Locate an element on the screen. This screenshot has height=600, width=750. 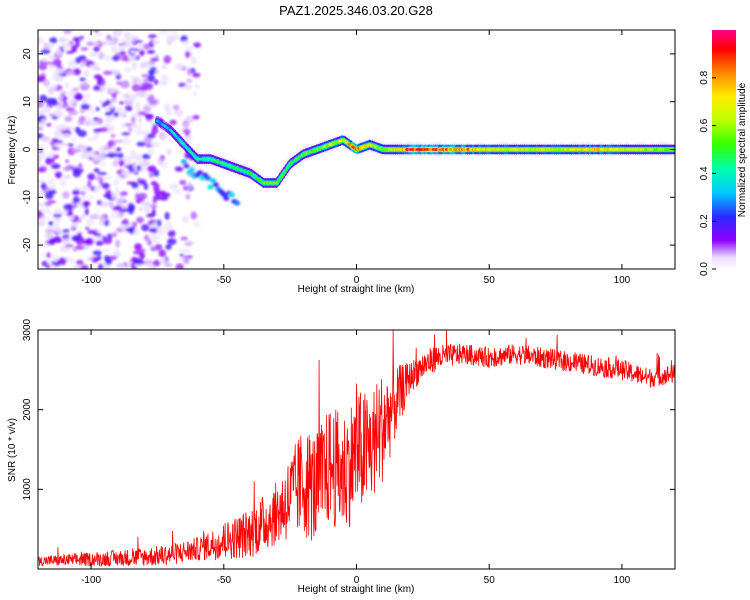
spectrogram-ridge is located at coordinates (414, 151).